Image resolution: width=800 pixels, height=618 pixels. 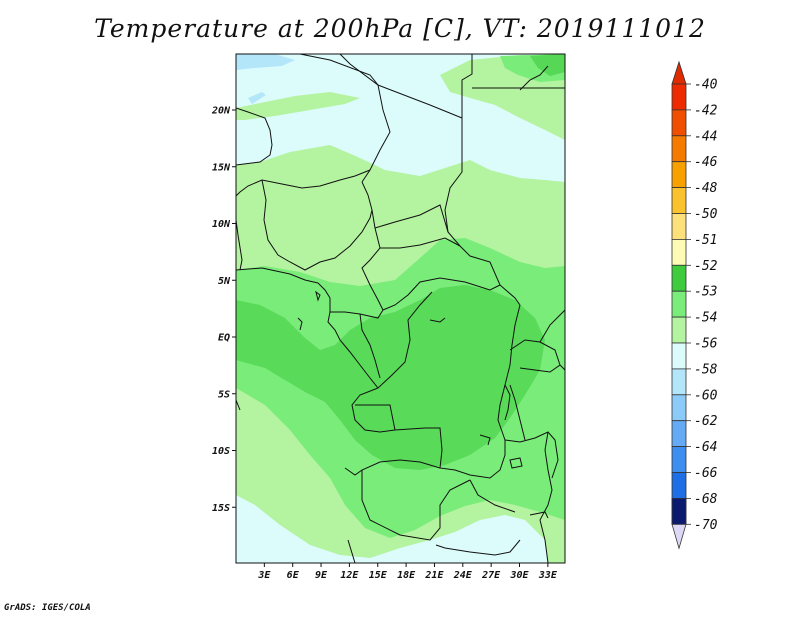 What do you see at coordinates (221, 224) in the screenshot?
I see `lat-tick-label: 10N` at bounding box center [221, 224].